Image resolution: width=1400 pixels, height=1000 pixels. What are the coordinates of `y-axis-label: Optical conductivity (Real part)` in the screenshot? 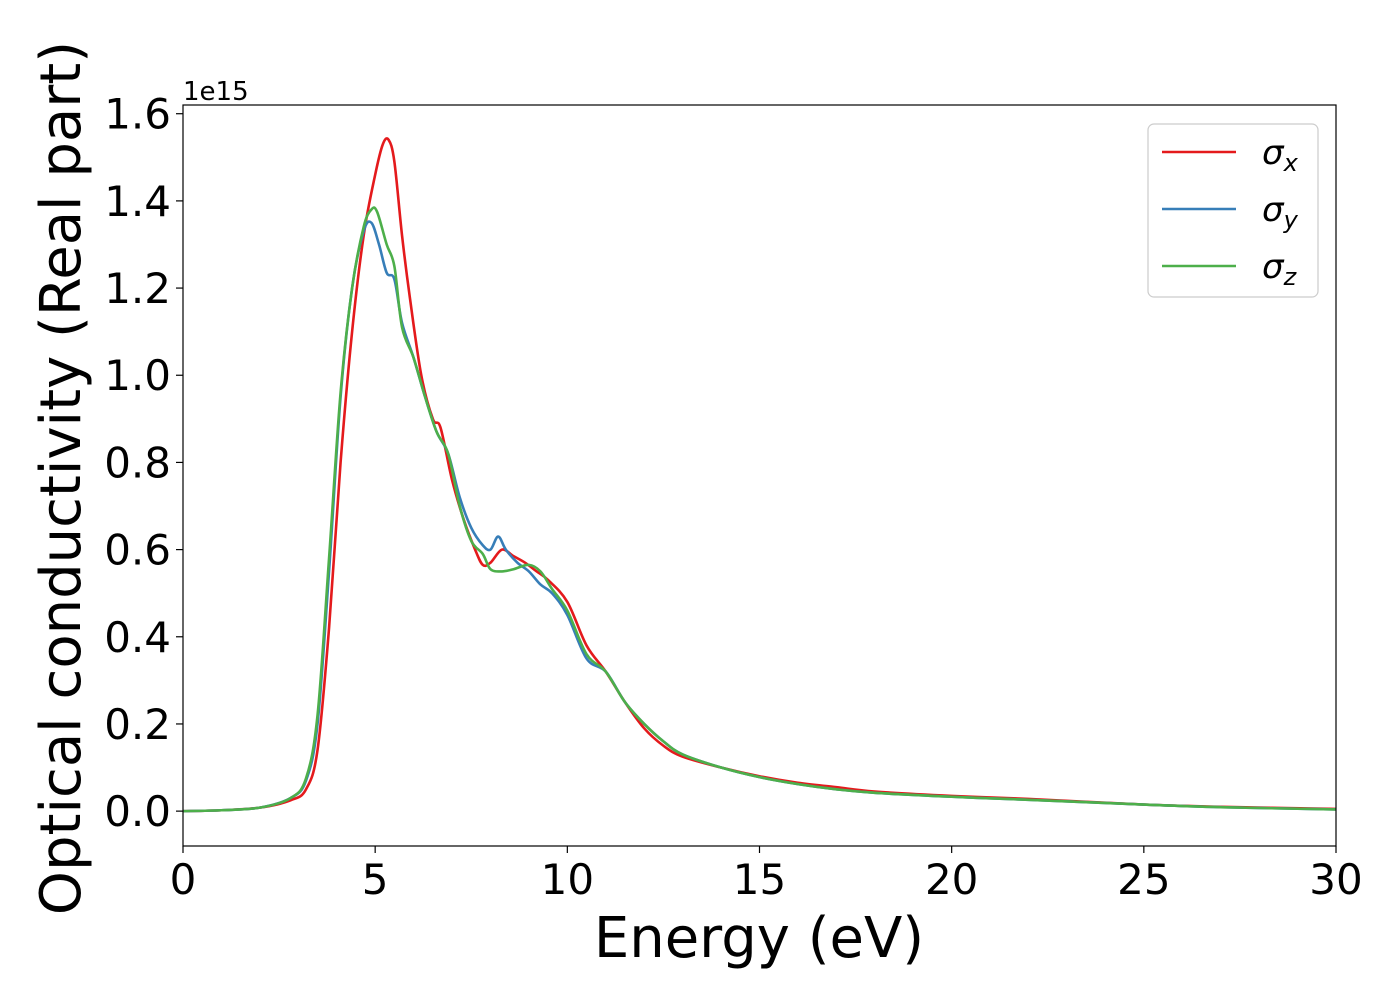 It's located at (61, 478).